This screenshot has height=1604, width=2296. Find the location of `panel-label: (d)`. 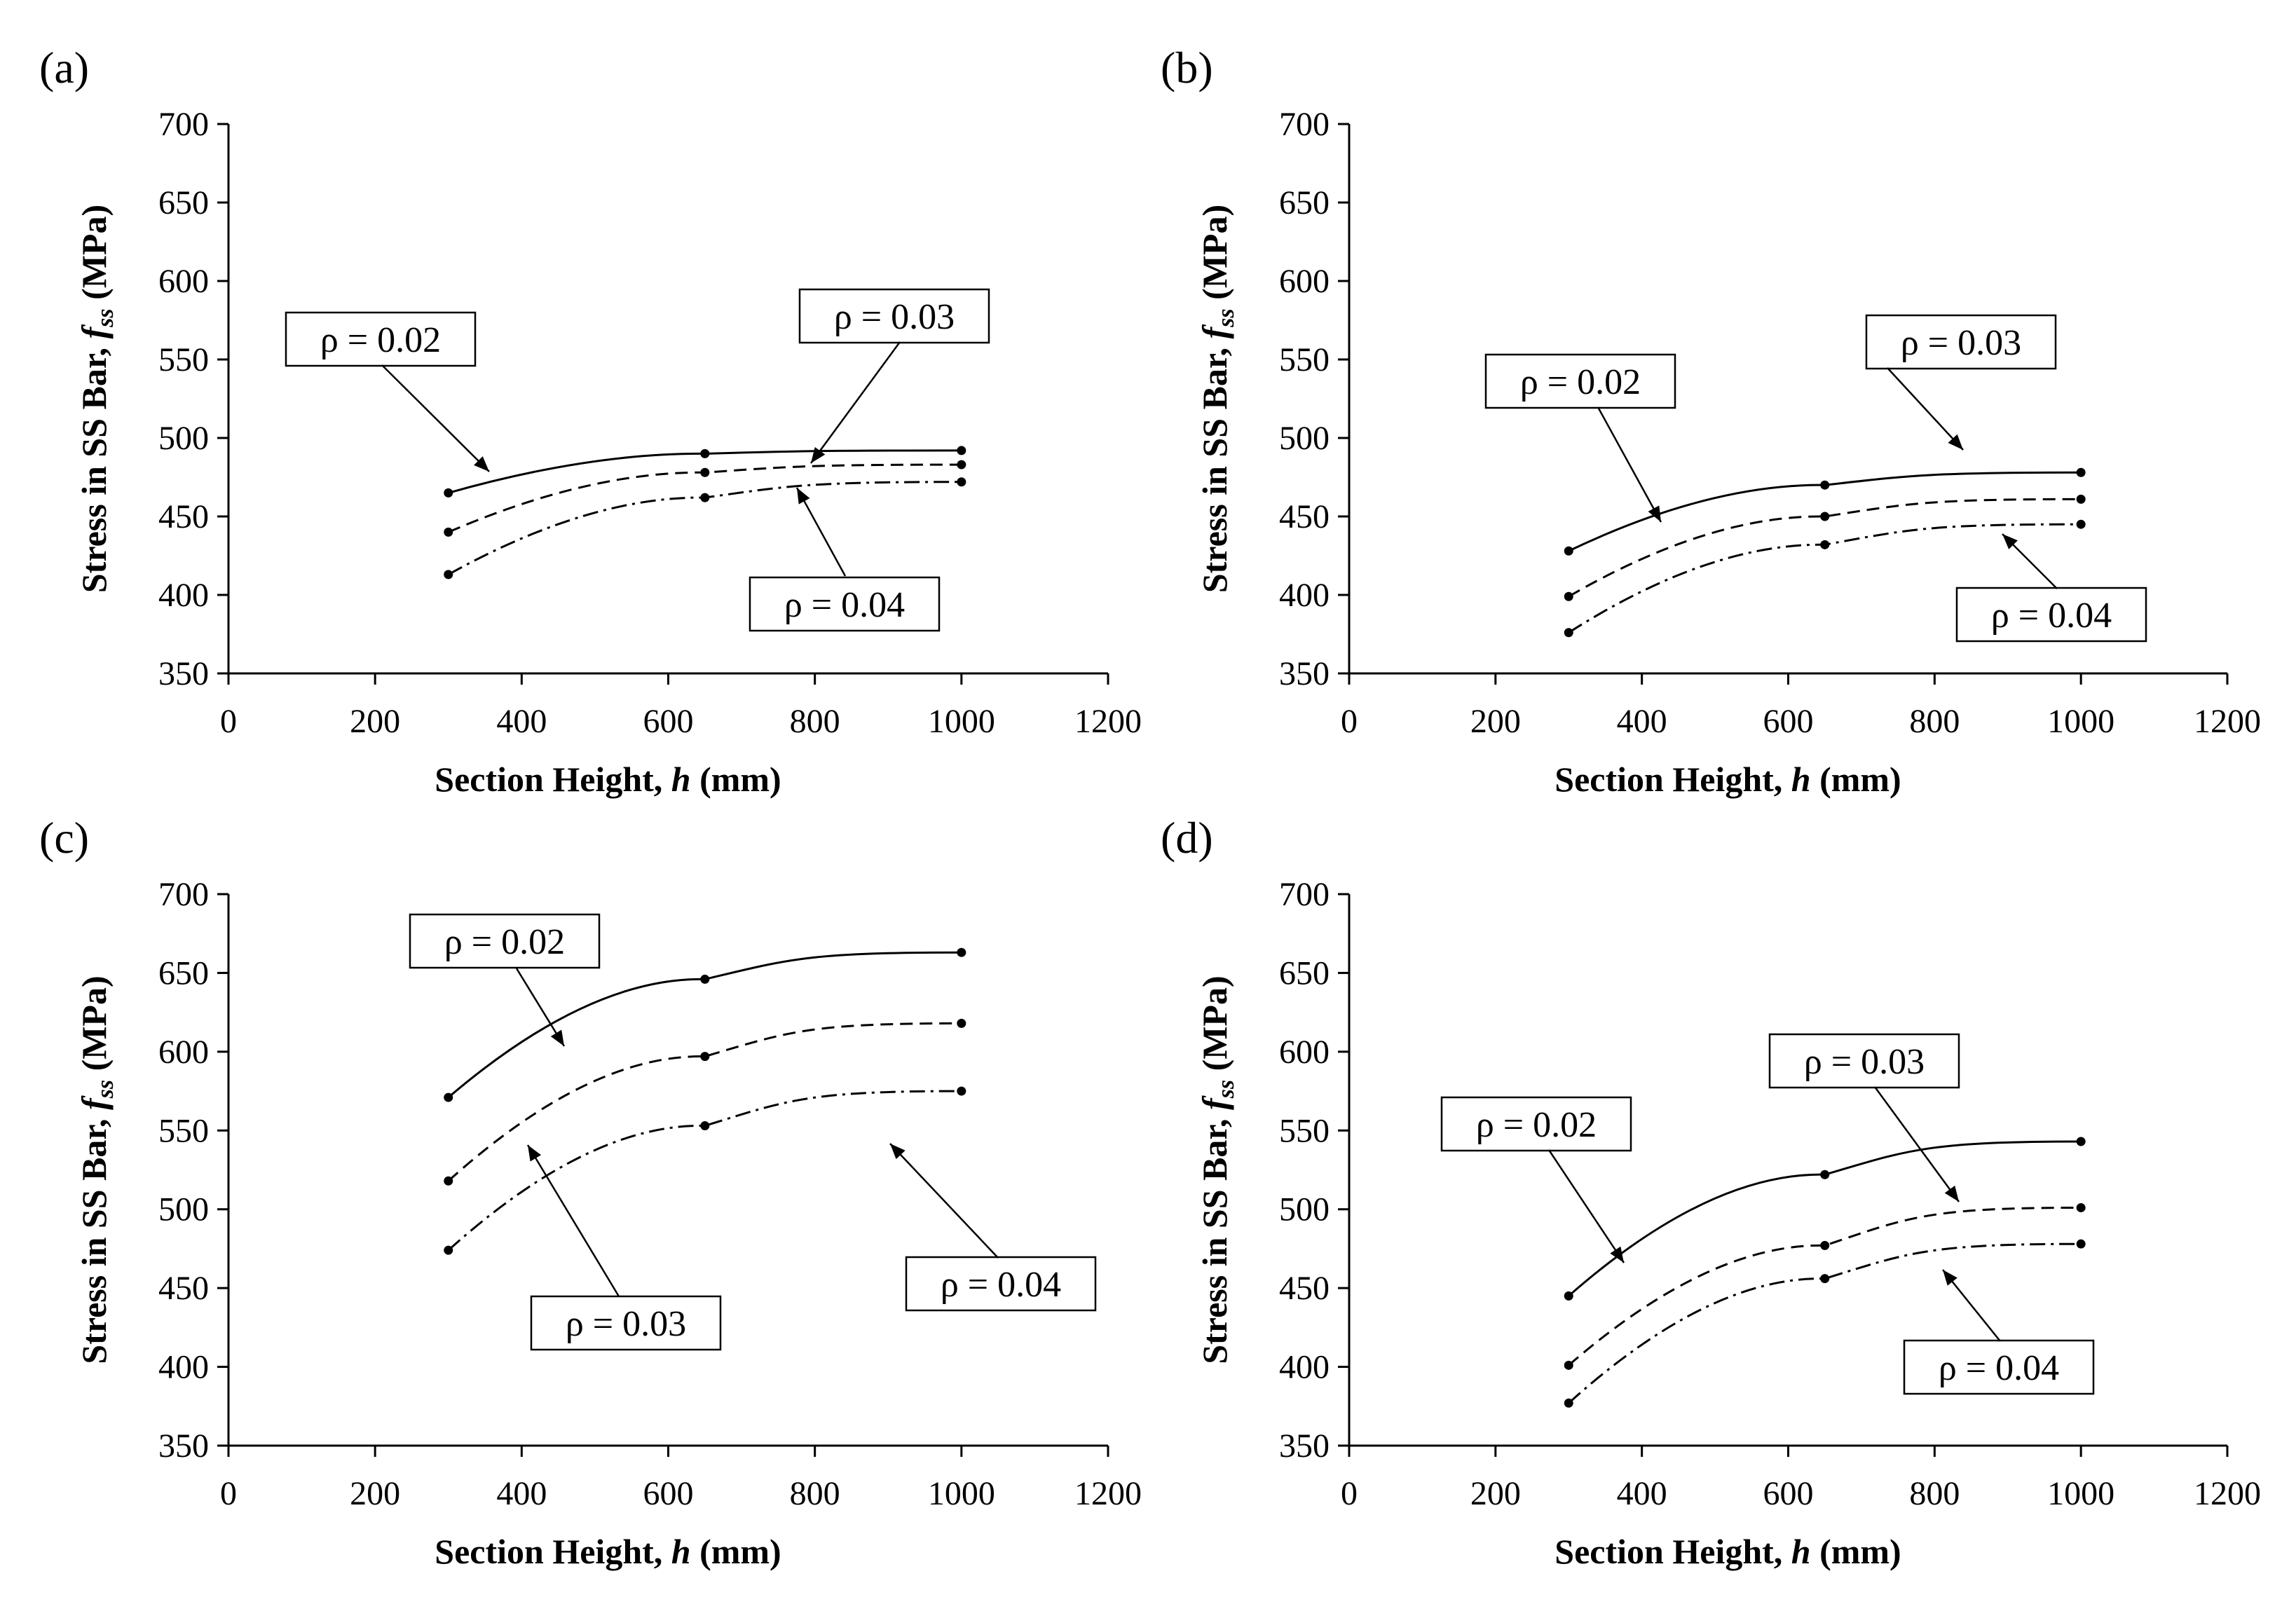

panel-label: (d) is located at coordinates (1187, 838).